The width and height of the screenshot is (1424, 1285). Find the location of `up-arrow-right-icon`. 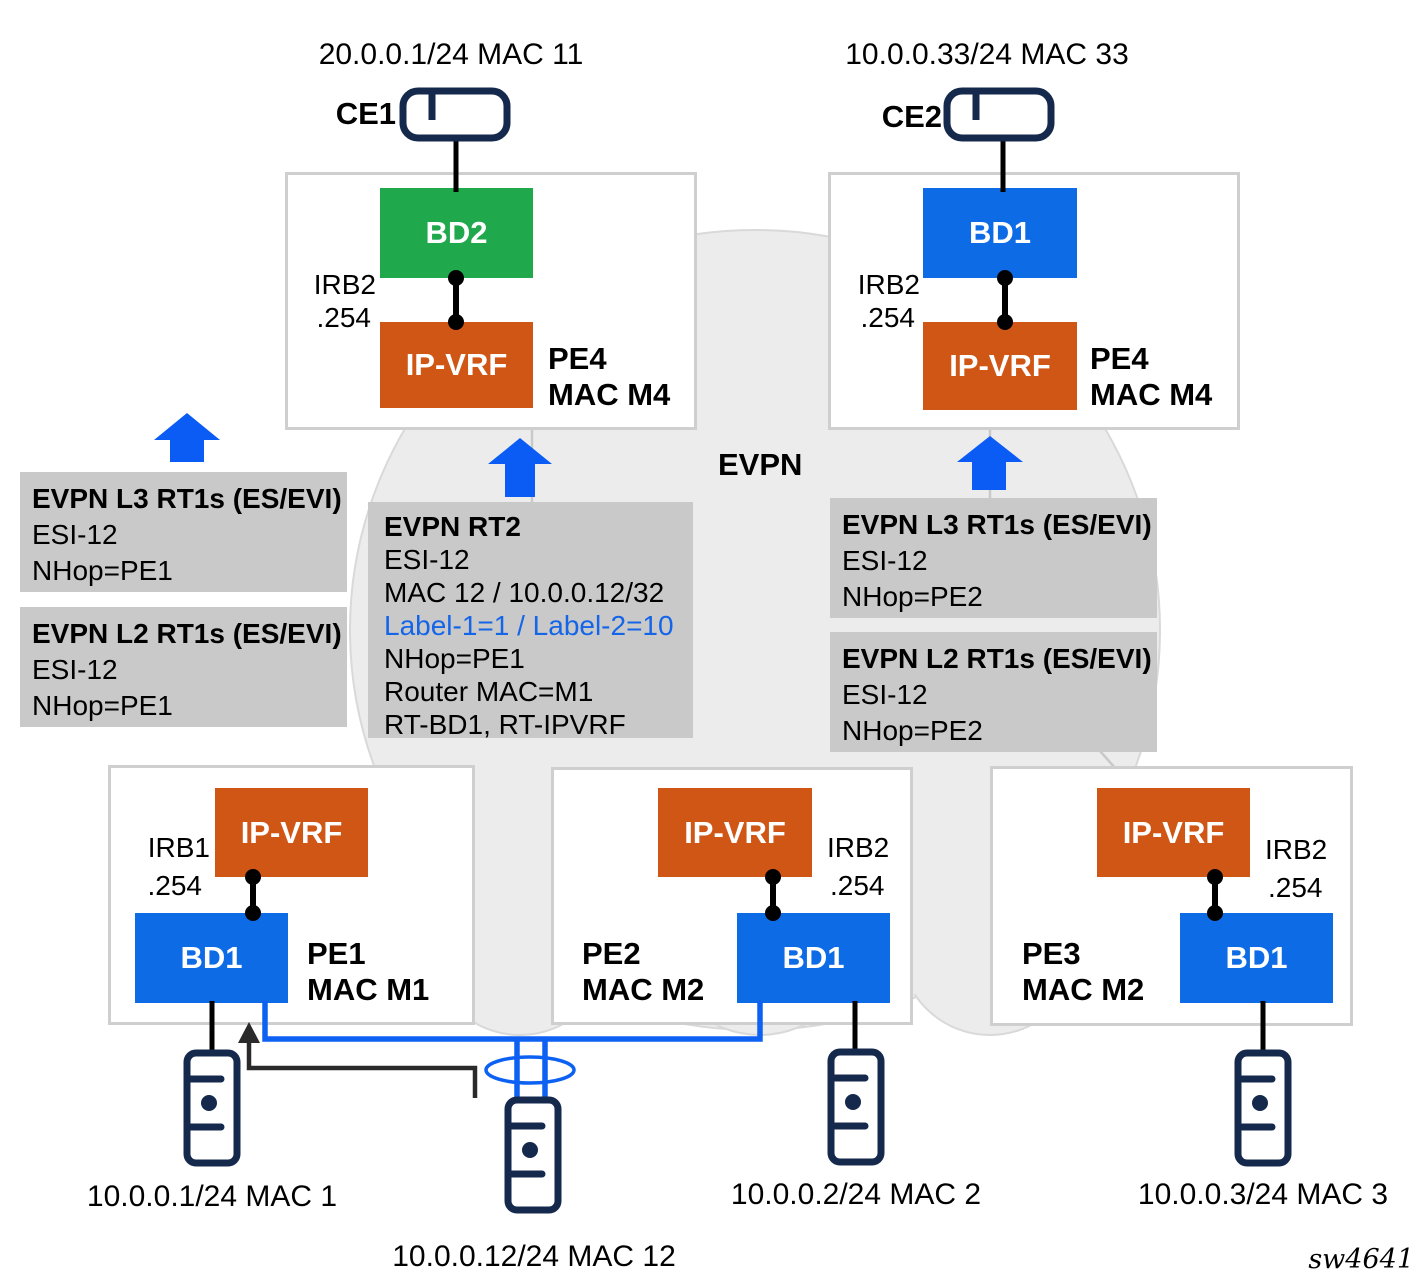

up-arrow-right-icon is located at coordinates (990, 463).